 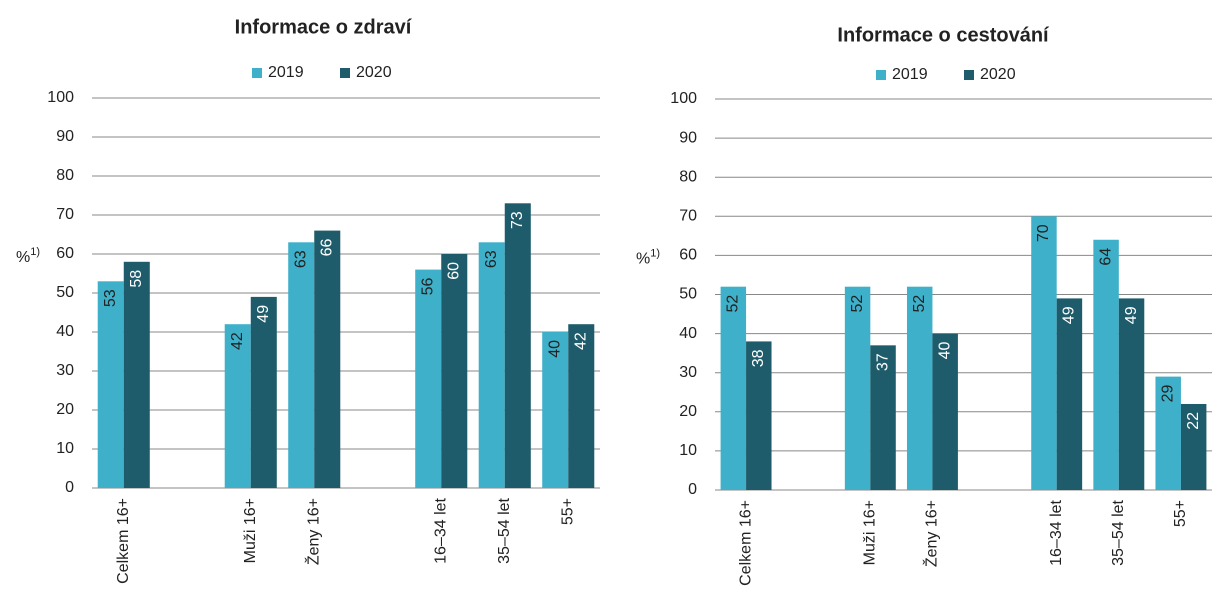 I want to click on data-label: 60, so click(x=453, y=271).